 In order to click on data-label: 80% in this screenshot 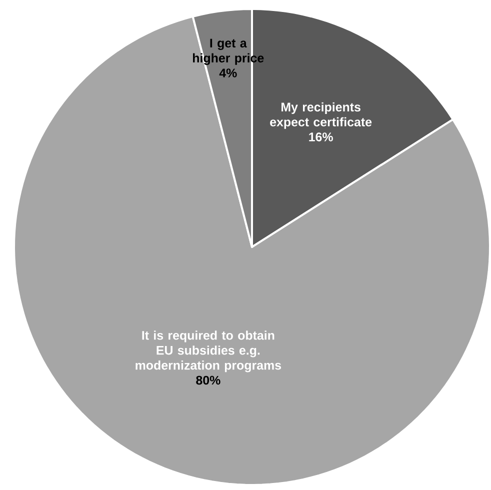, I will do `click(208, 380)`.